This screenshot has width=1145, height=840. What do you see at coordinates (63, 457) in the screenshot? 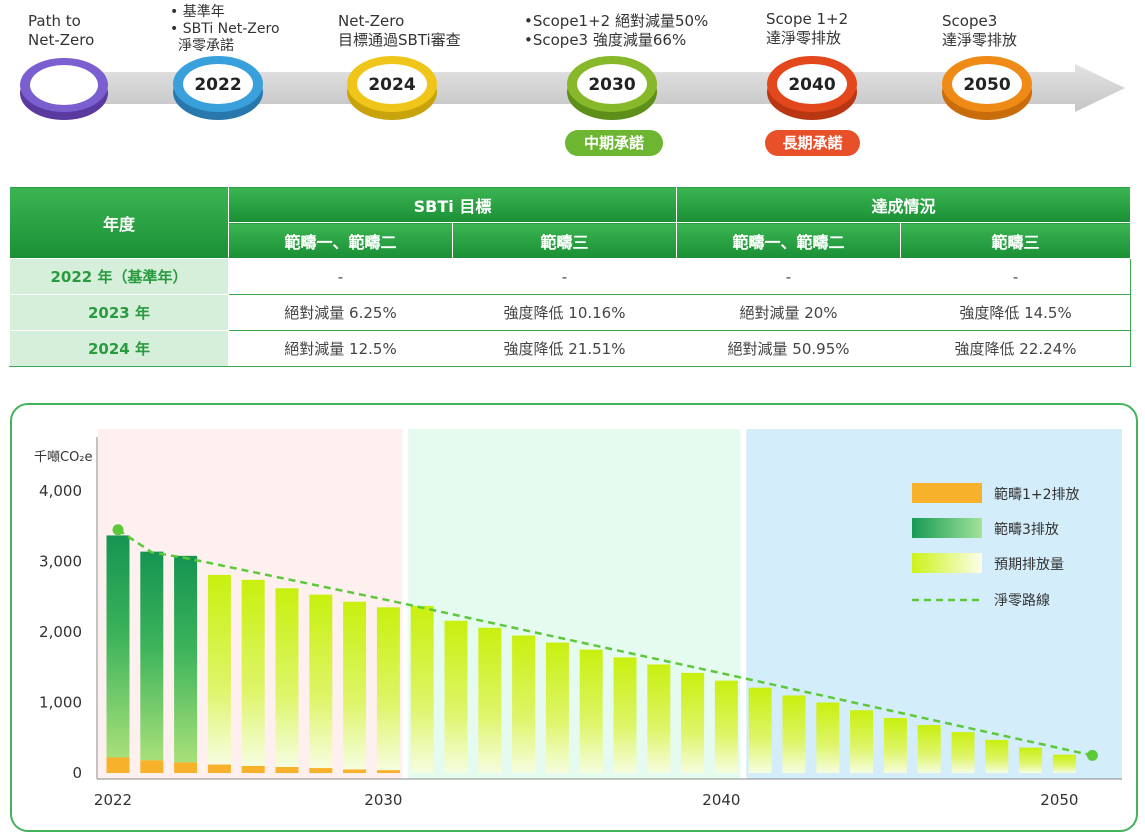
I see `y-axis-label: 千噸CO₂e` at bounding box center [63, 457].